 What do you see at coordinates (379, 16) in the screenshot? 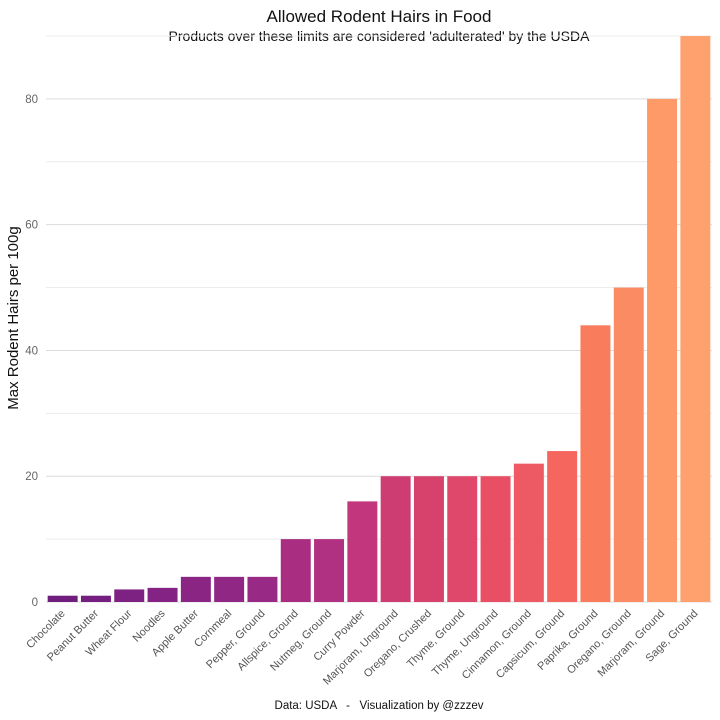
I see `chart-title: Allowed Rodent Hairs in Food` at bounding box center [379, 16].